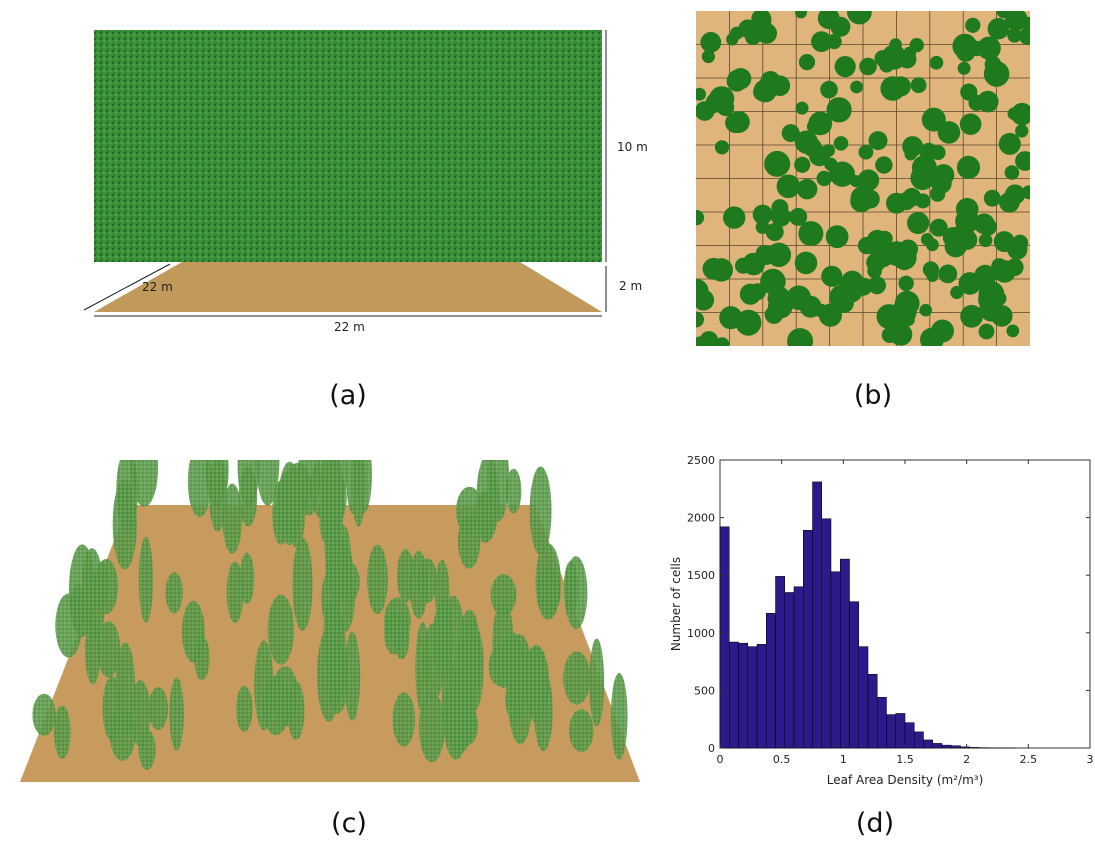 The height and width of the screenshot is (849, 1095). Describe the element at coordinates (676, 604) in the screenshot. I see `y-axis-label: Number of cells` at that location.